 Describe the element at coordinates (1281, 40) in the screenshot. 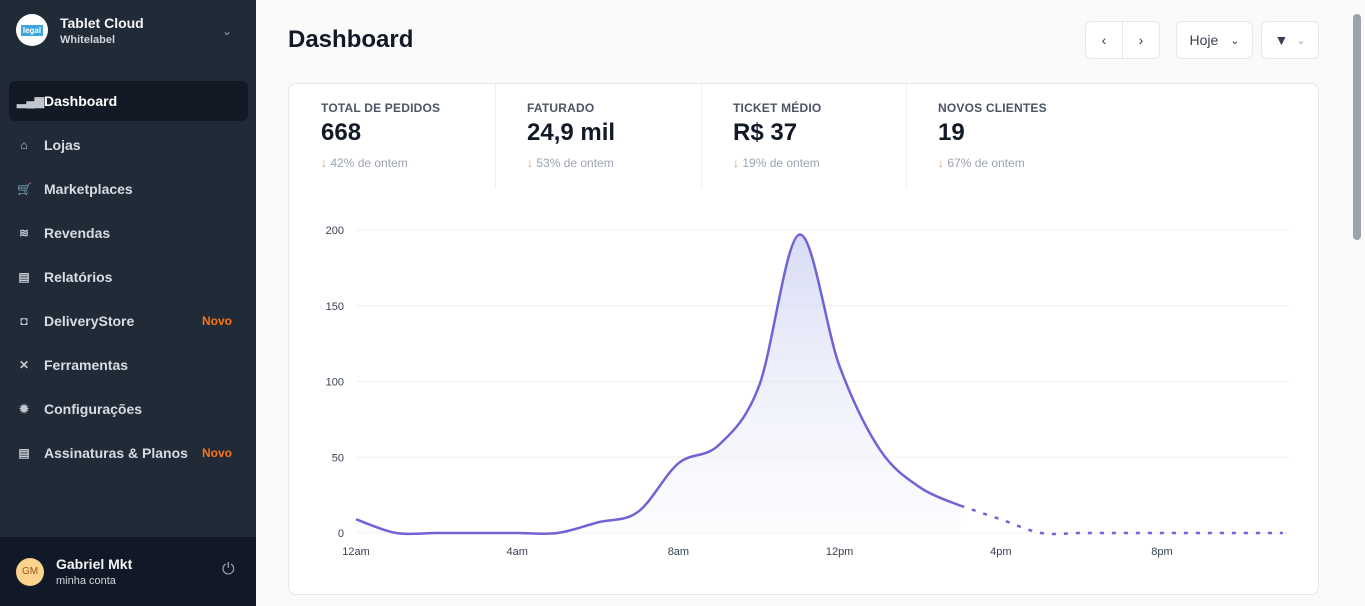

I see `filter-icon: ▼` at that location.